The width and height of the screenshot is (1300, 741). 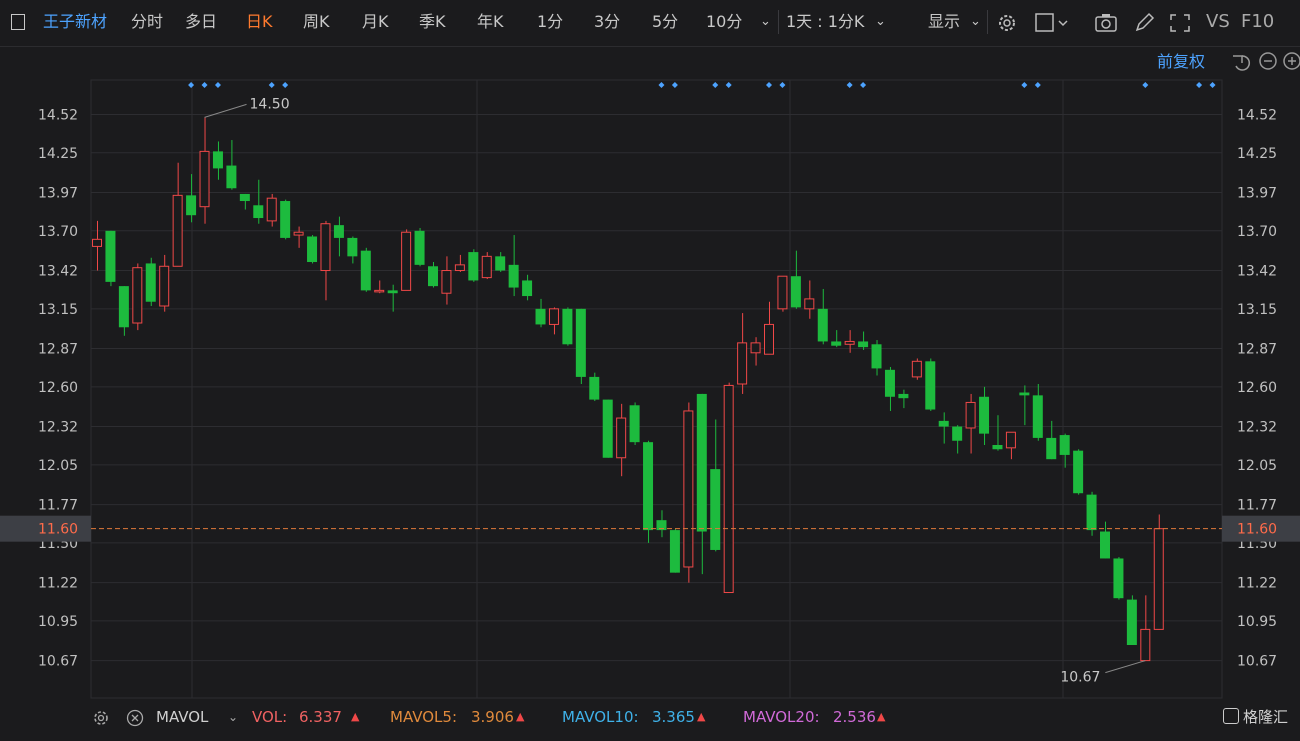 I want to click on close-icon, so click(x=135, y=718).